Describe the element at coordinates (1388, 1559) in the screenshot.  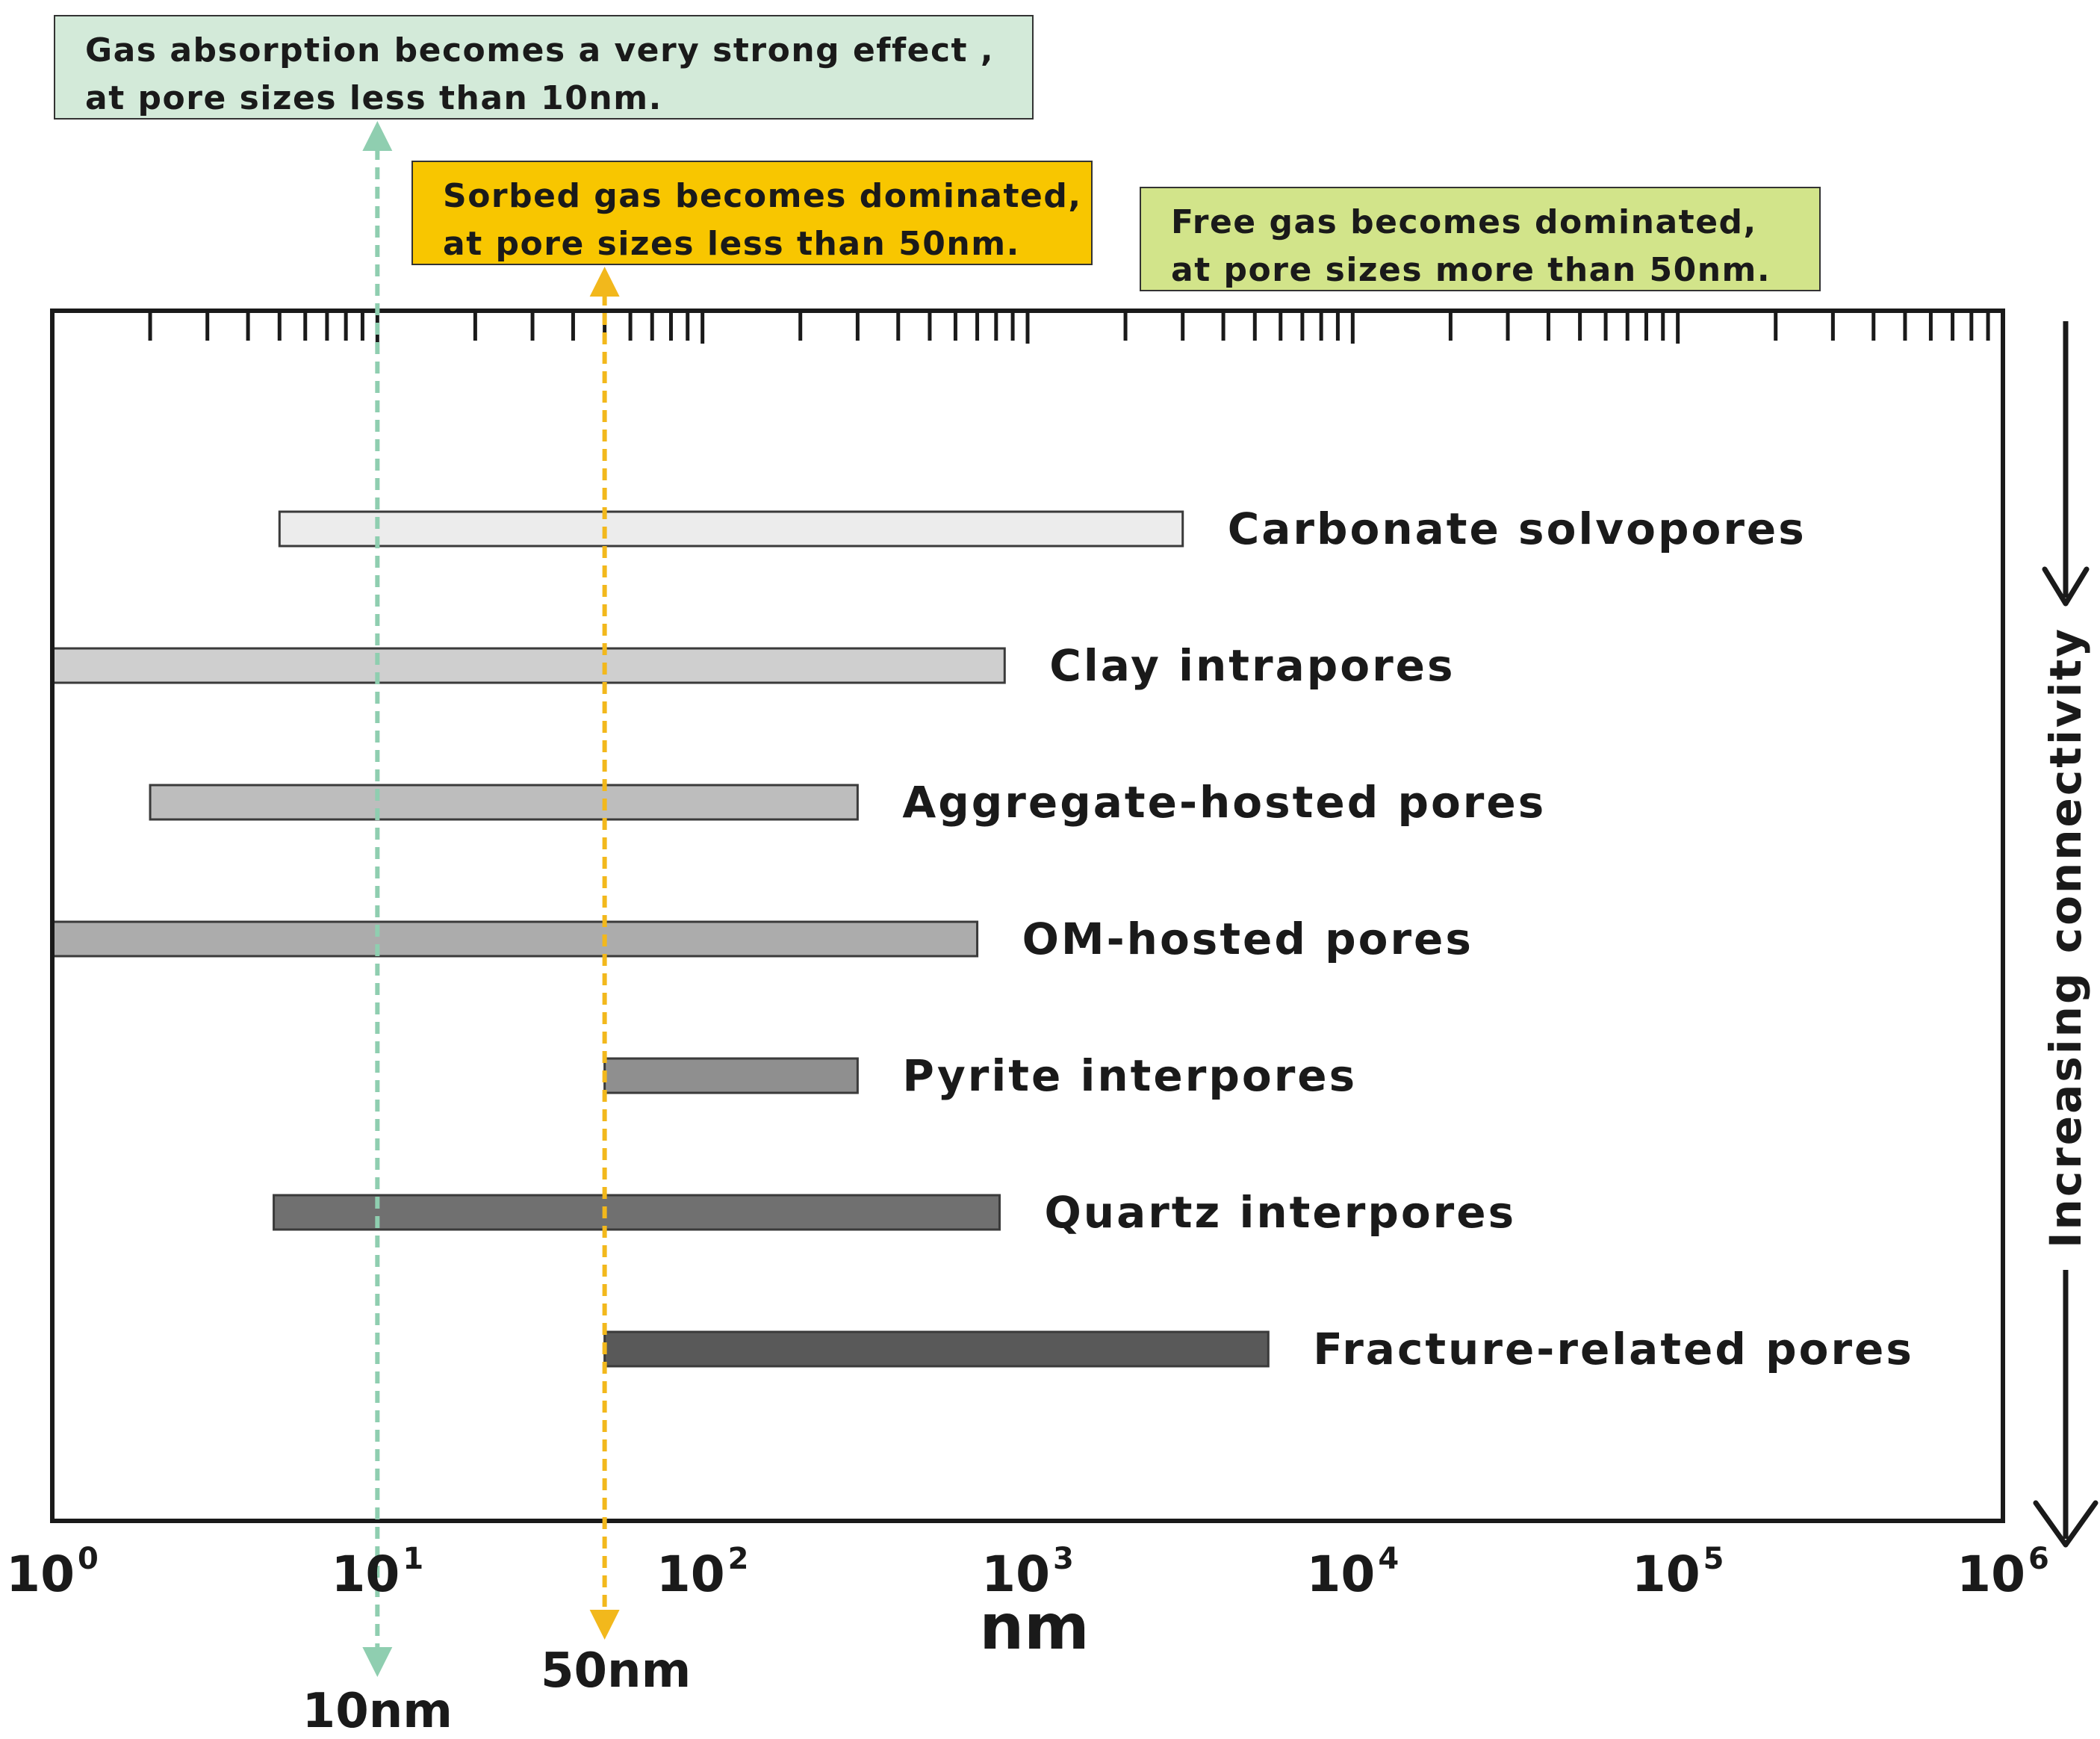
I see `x-tick-exponent: 4` at that location.